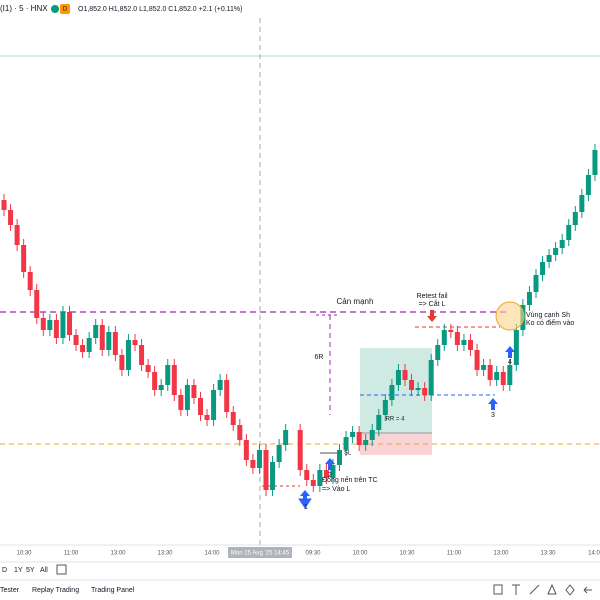 The height and width of the screenshot is (600, 600). I want to click on marker: 1, so click(306, 507).